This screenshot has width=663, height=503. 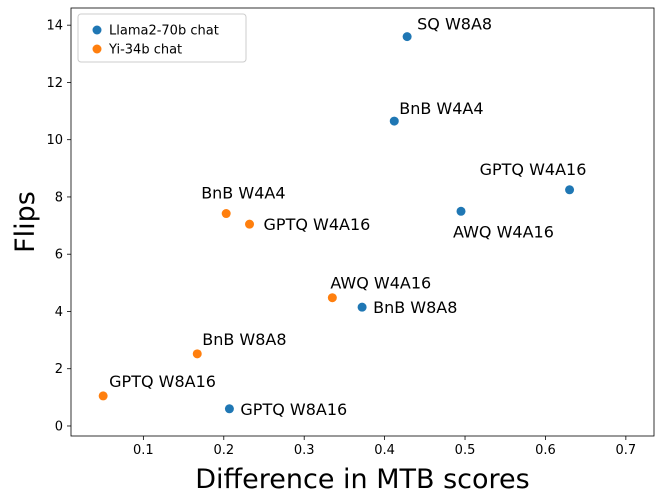 I want to click on x-tick-label: 0.3, so click(x=304, y=450).